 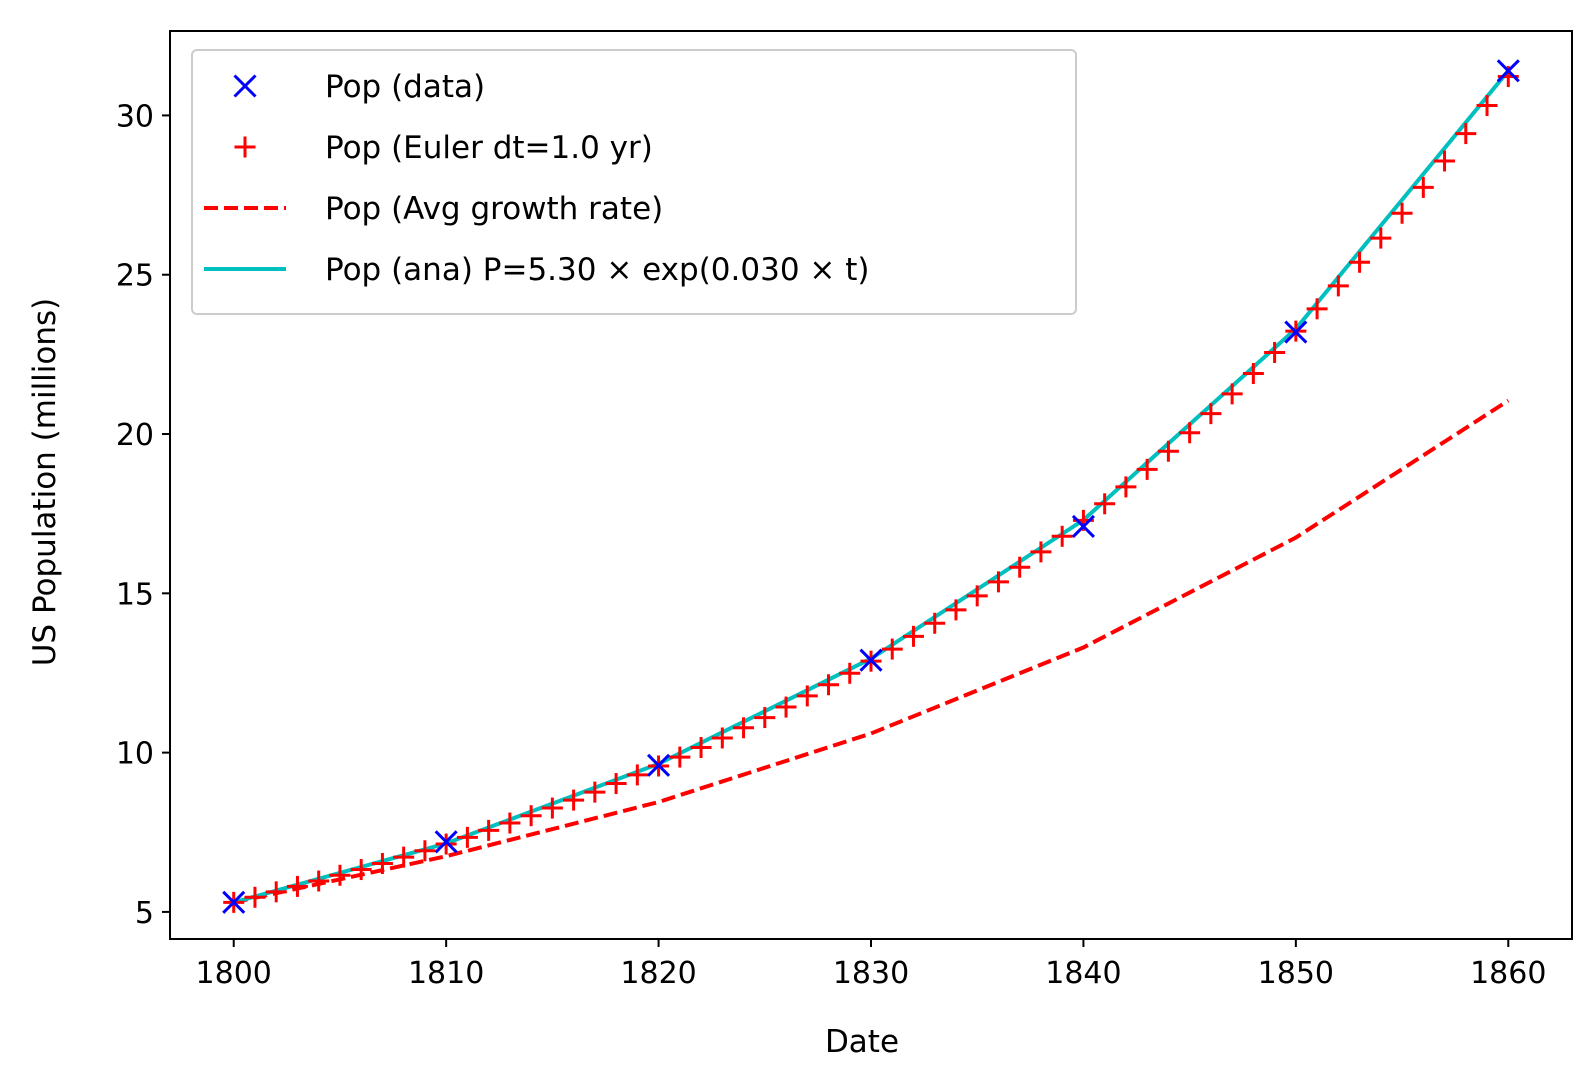 I want to click on x-tick-label: 1830, so click(x=871, y=973).